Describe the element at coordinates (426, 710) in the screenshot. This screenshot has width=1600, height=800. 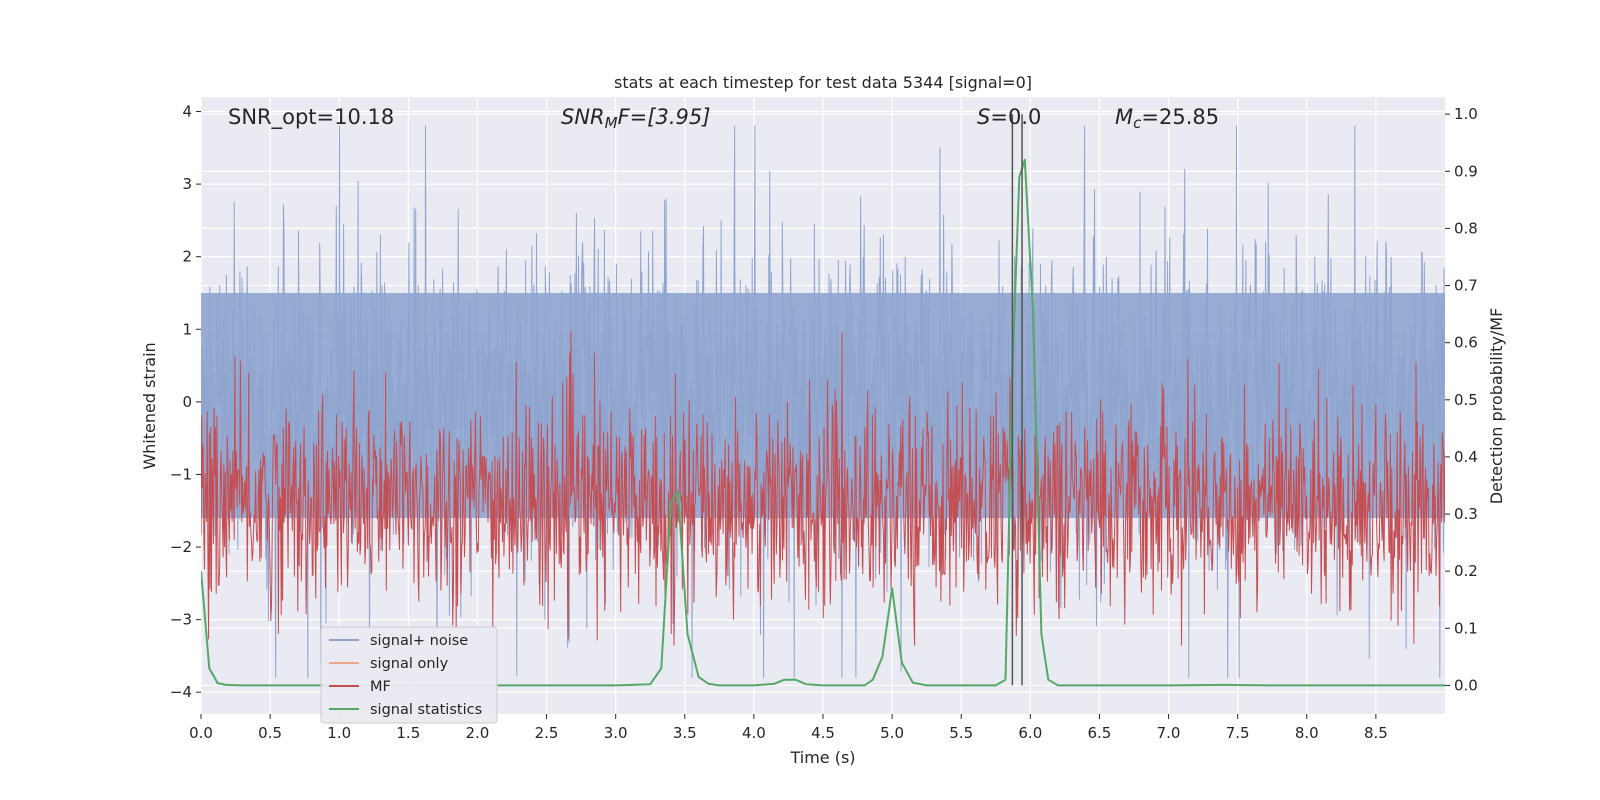
I see `legend-label-signal-statistics: signal statistics` at that location.